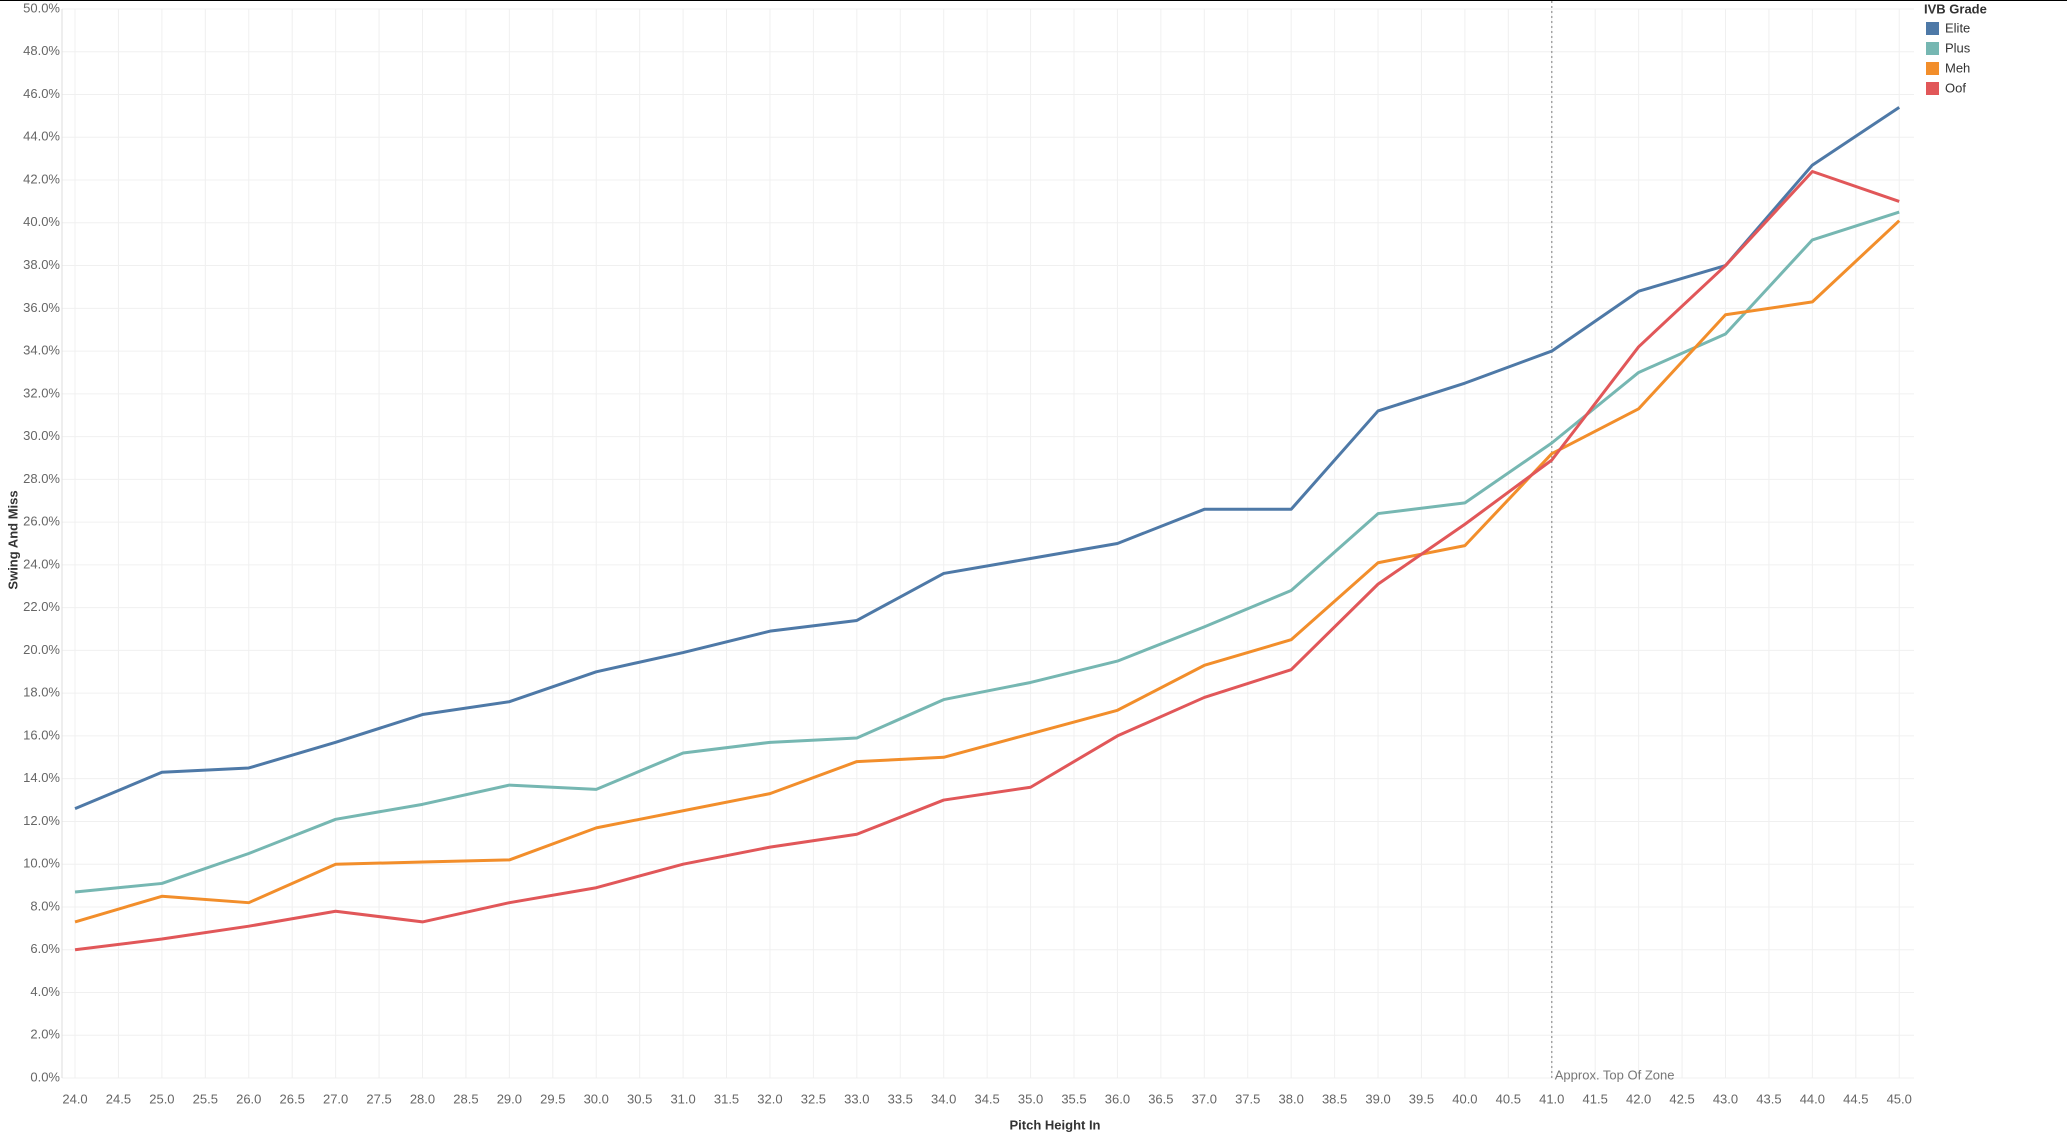  Describe the element at coordinates (813, 1098) in the screenshot. I see `x-tick-label: 32.5` at that location.